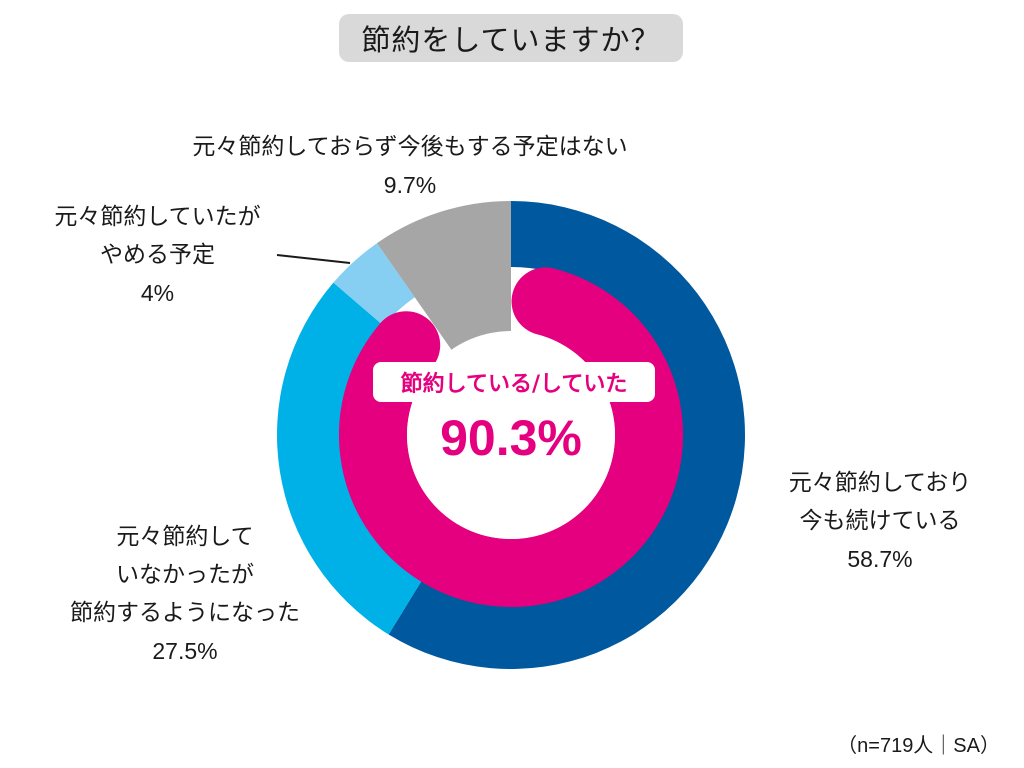 The width and height of the screenshot is (1024, 768). What do you see at coordinates (410, 166) in the screenshot?
I see `label-never: 元々節約しておらず今後もする予定はない 9.7%` at bounding box center [410, 166].